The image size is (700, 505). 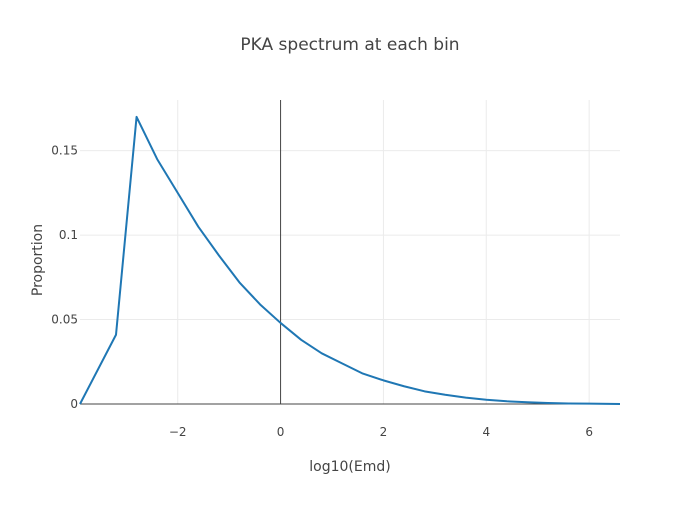 I want to click on x-tick-label: −2, so click(x=178, y=432).